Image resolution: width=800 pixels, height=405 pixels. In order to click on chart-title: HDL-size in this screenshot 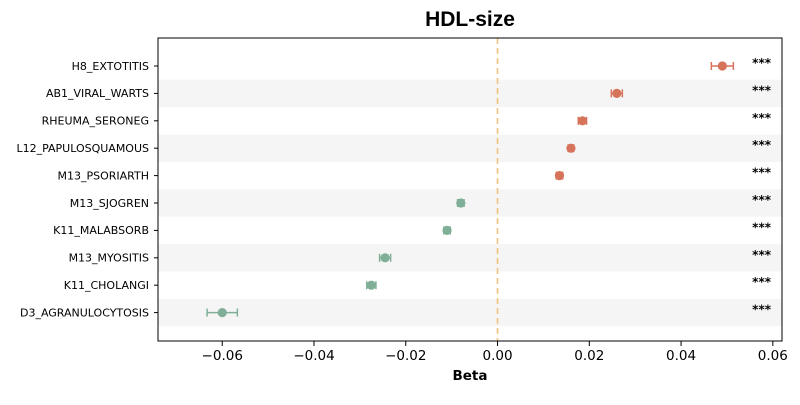, I will do `click(470, 19)`.